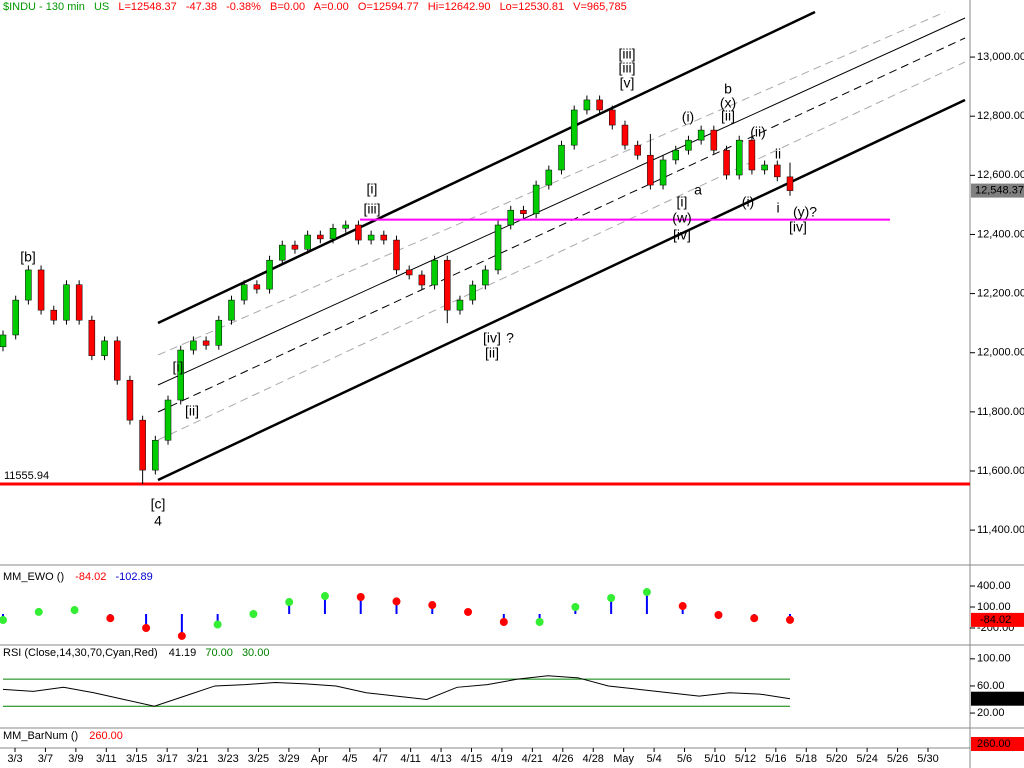 The width and height of the screenshot is (1024, 768). Describe the element at coordinates (147, 7) in the screenshot. I see `last: L=12548.37` at that location.